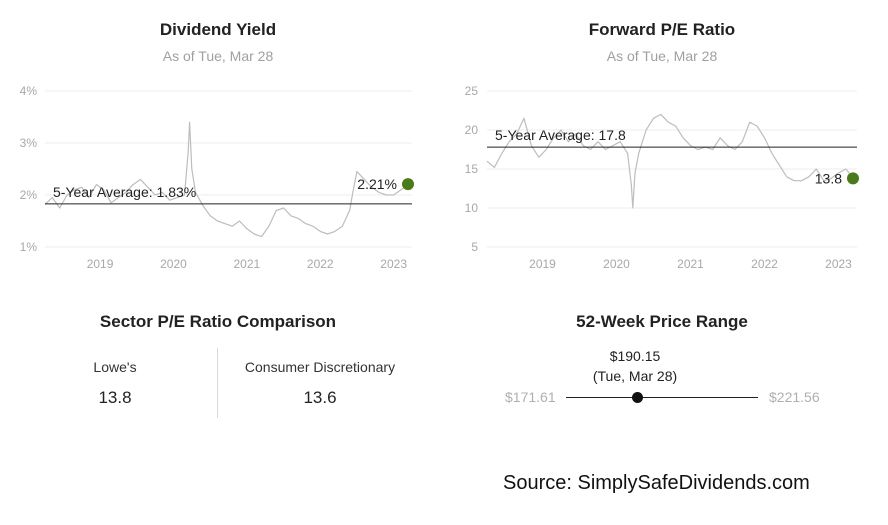 This screenshot has height=525, width=888. I want to click on sector-name: Consumer Discretionary, so click(320, 367).